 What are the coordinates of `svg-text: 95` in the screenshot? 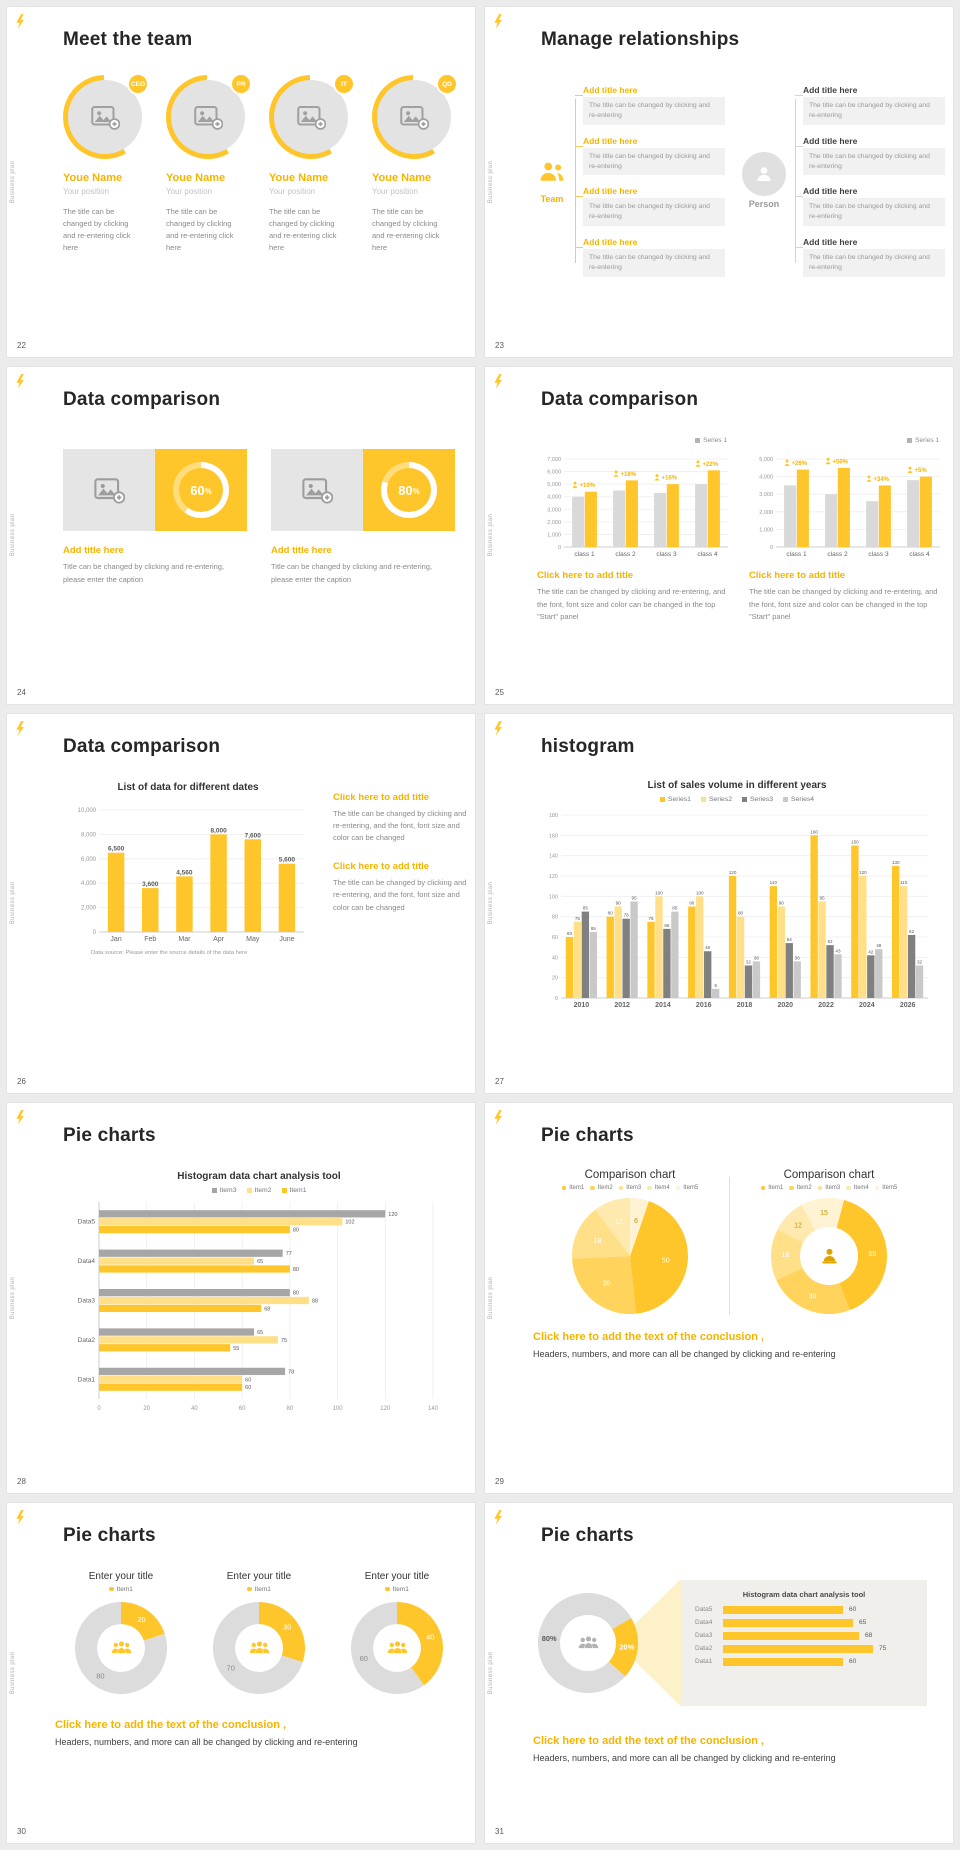 It's located at (635, 897).